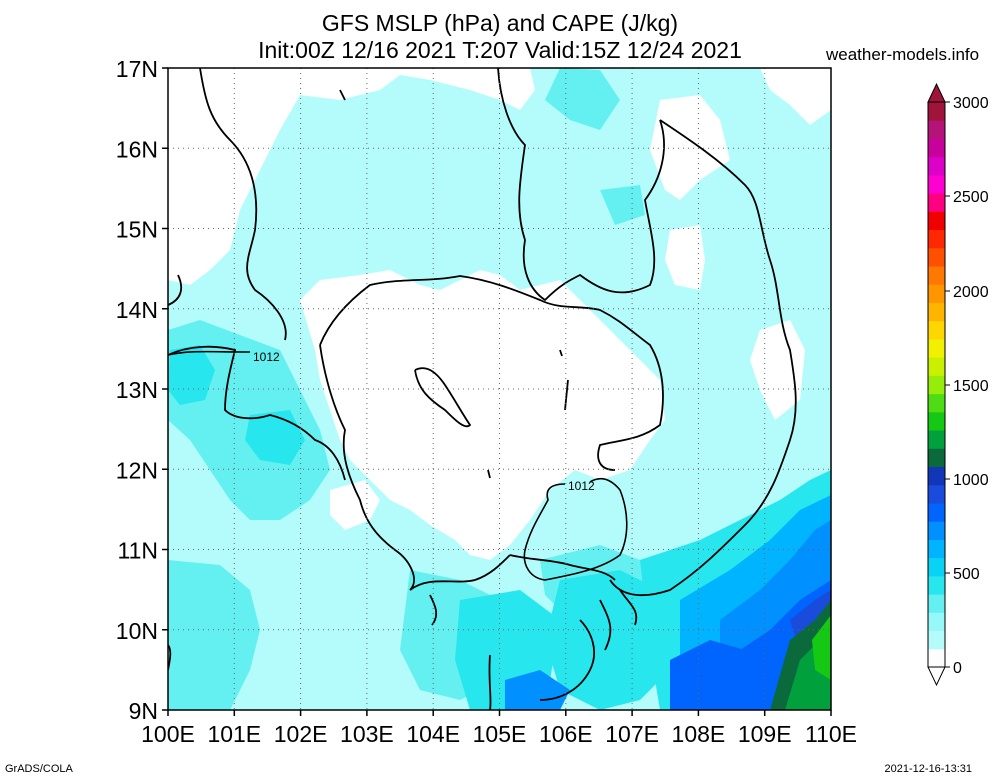  Describe the element at coordinates (971, 197) in the screenshot. I see `colorbar-label: 2500` at that location.